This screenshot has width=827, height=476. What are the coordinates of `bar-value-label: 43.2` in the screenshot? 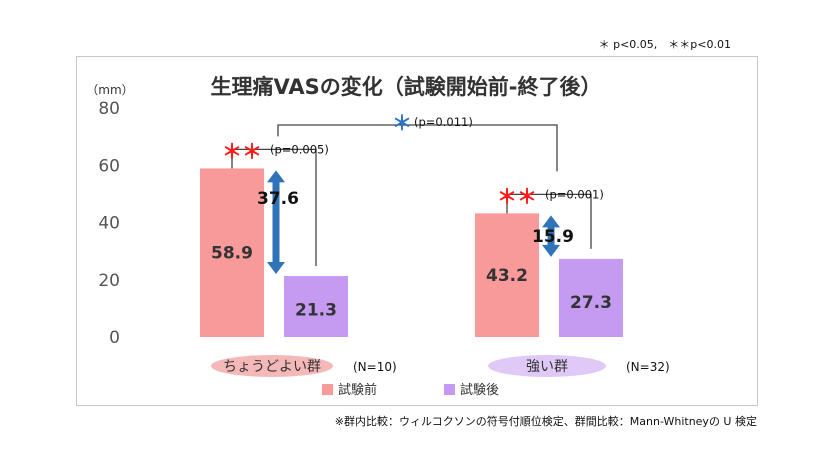 It's located at (507, 276).